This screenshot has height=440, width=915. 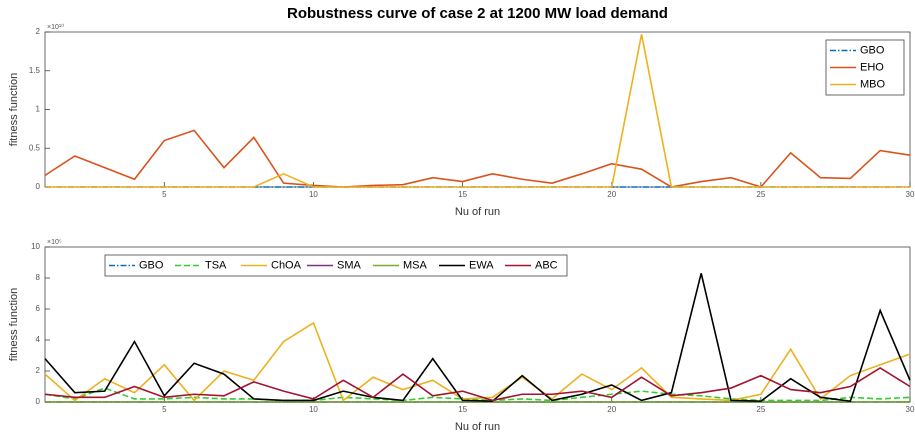 What do you see at coordinates (415, 265) in the screenshot?
I see `legend-label: MSA` at bounding box center [415, 265].